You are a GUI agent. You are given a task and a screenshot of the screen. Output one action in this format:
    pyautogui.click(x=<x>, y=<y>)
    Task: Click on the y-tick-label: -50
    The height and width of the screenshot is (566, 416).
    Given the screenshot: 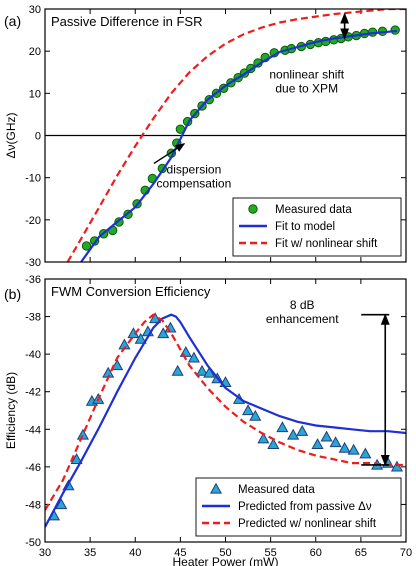 What is the action you would take?
    pyautogui.click(x=33, y=543)
    